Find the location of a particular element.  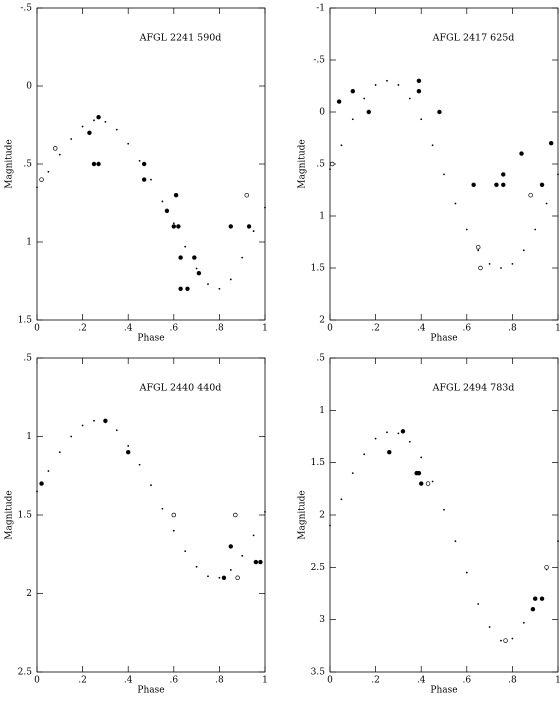

y-tick-label: 2.5 is located at coordinates (318, 568).